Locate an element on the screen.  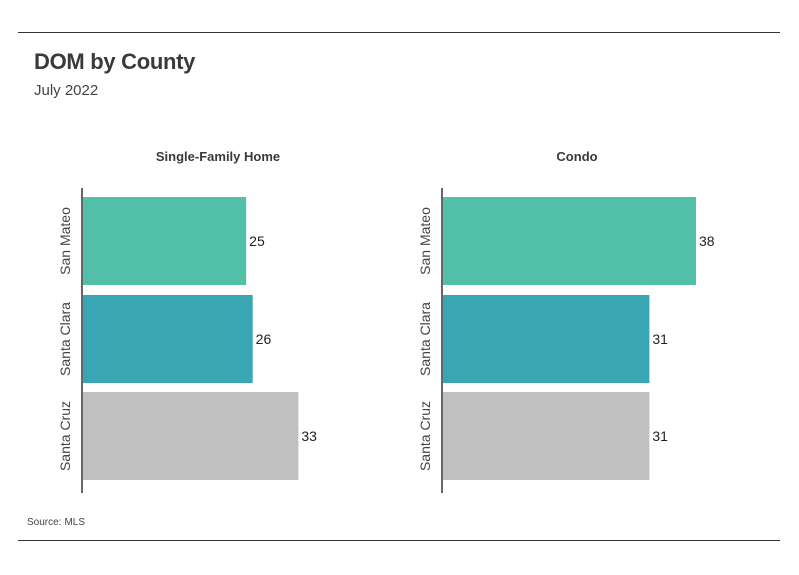
source-note: Source: MLS is located at coordinates (56, 522).